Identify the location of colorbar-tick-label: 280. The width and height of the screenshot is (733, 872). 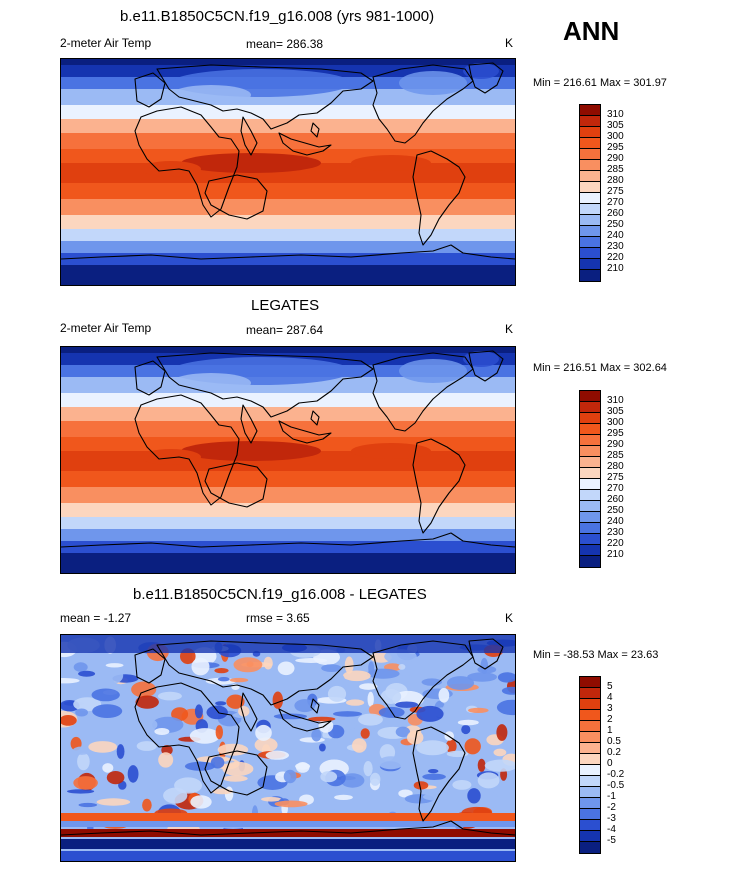
(615, 466).